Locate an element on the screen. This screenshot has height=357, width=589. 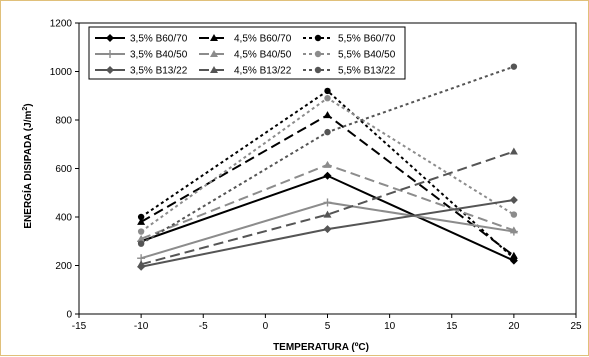
legend-item: 3,5% B60/70 is located at coordinates (141, 39).